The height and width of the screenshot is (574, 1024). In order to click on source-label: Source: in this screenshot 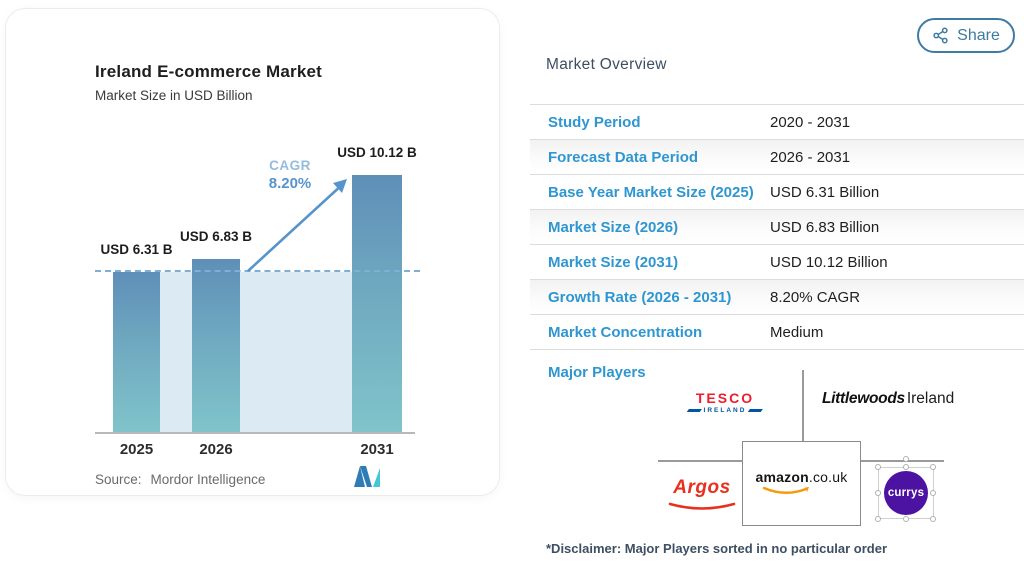, I will do `click(118, 479)`.